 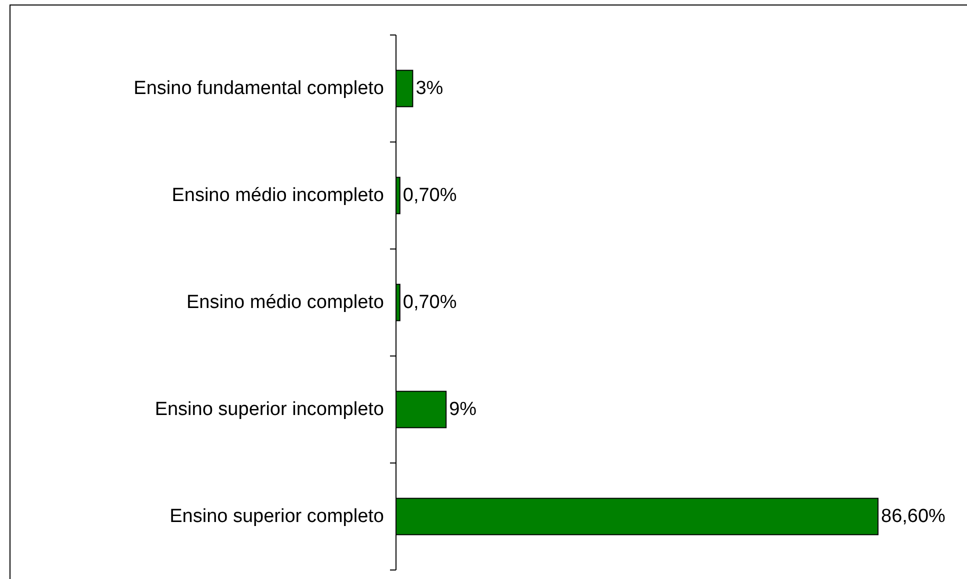 I want to click on data-label: 86,60%, so click(x=913, y=516).